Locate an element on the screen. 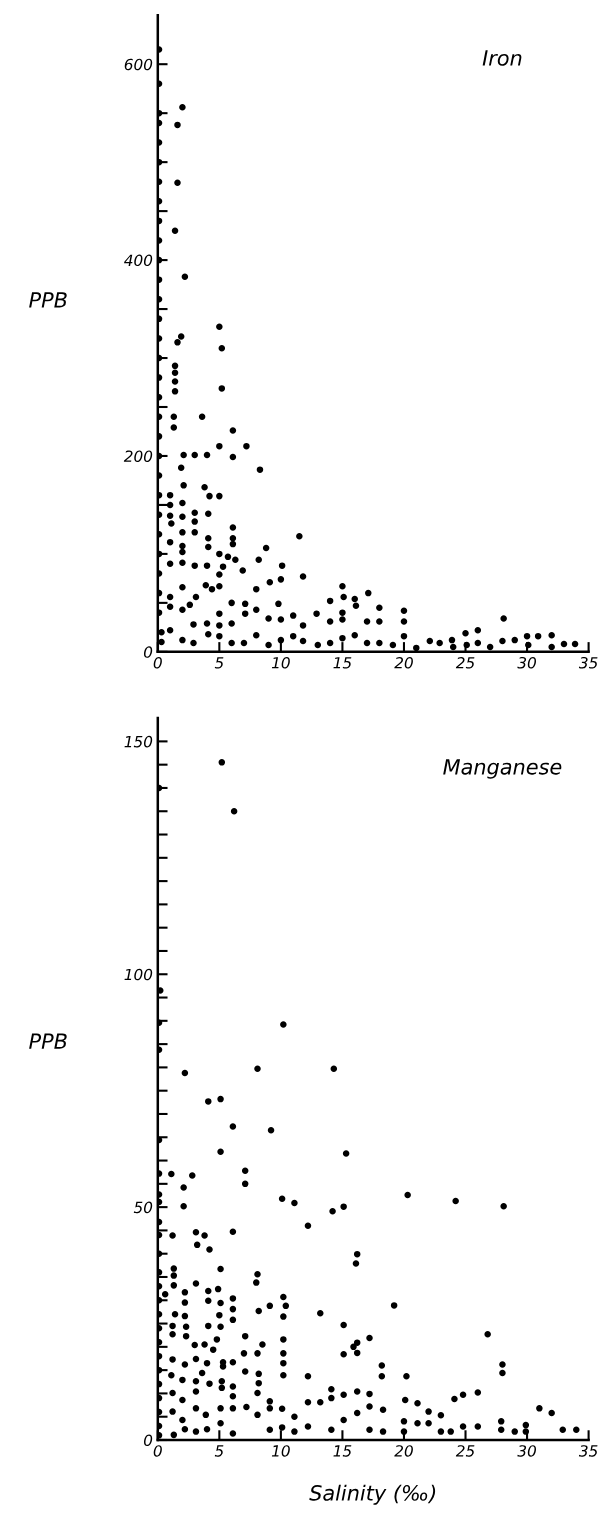 The height and width of the screenshot is (1523, 600). x-axis-title: Salinity (‰) is located at coordinates (372, 1494).